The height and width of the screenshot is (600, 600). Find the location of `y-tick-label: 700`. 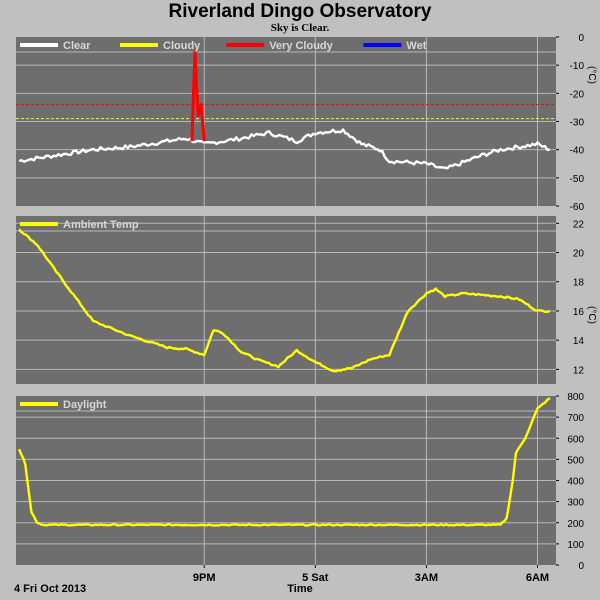

y-tick-label: 700 is located at coordinates (575, 418).